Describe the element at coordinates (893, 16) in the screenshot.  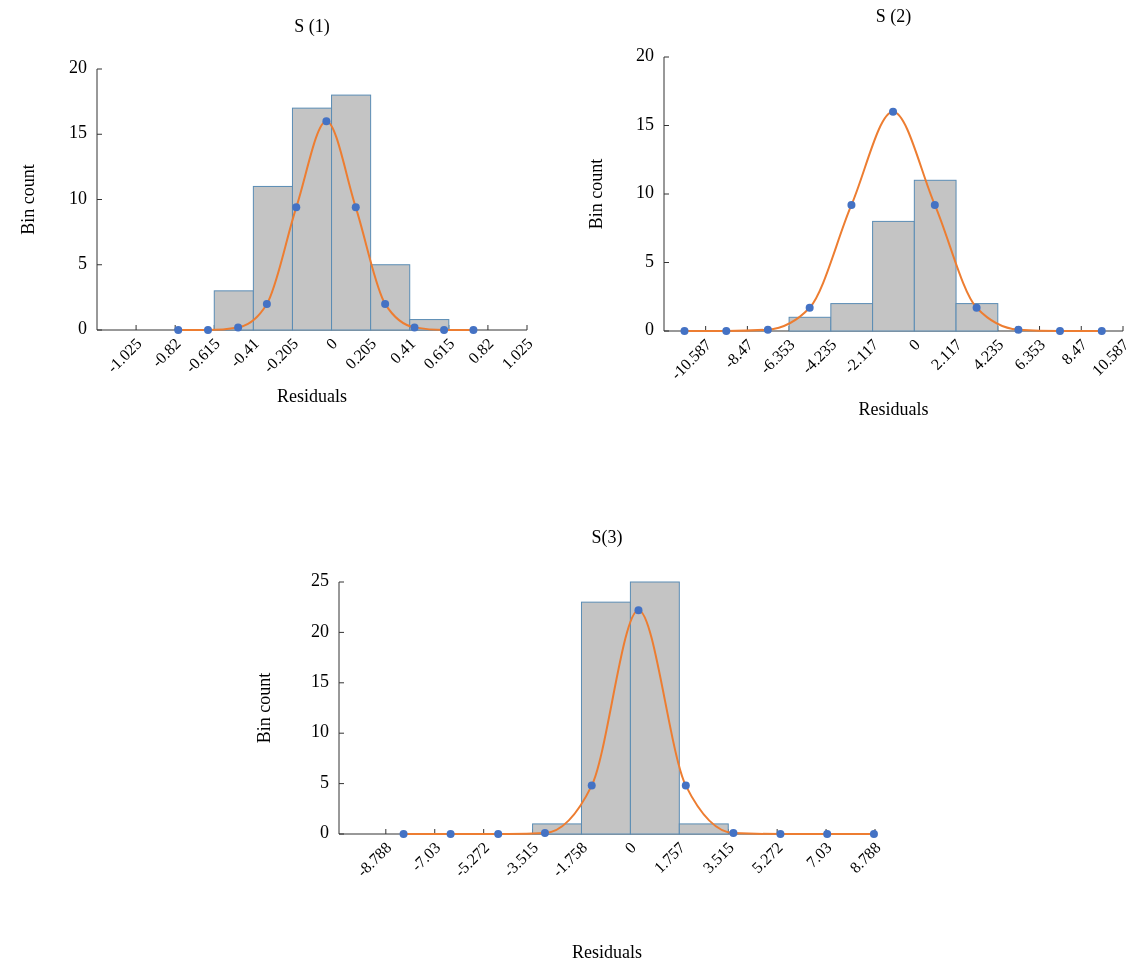
I see `chart-title: S (2)` at that location.